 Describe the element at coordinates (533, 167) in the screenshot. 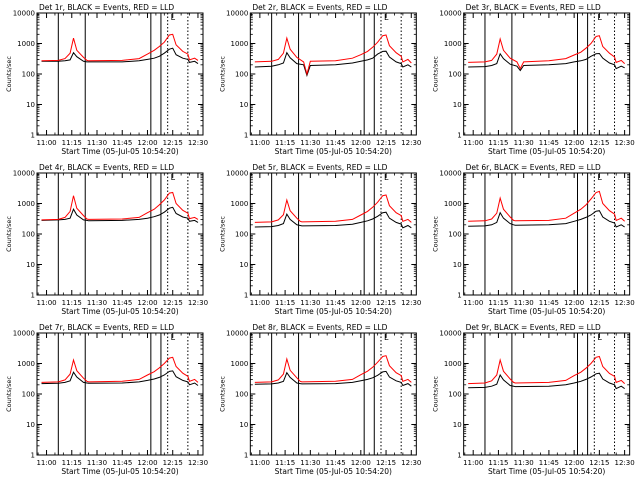

I see `chart-title: Det 6r, BLACK = Events, RED = LLD` at that location.